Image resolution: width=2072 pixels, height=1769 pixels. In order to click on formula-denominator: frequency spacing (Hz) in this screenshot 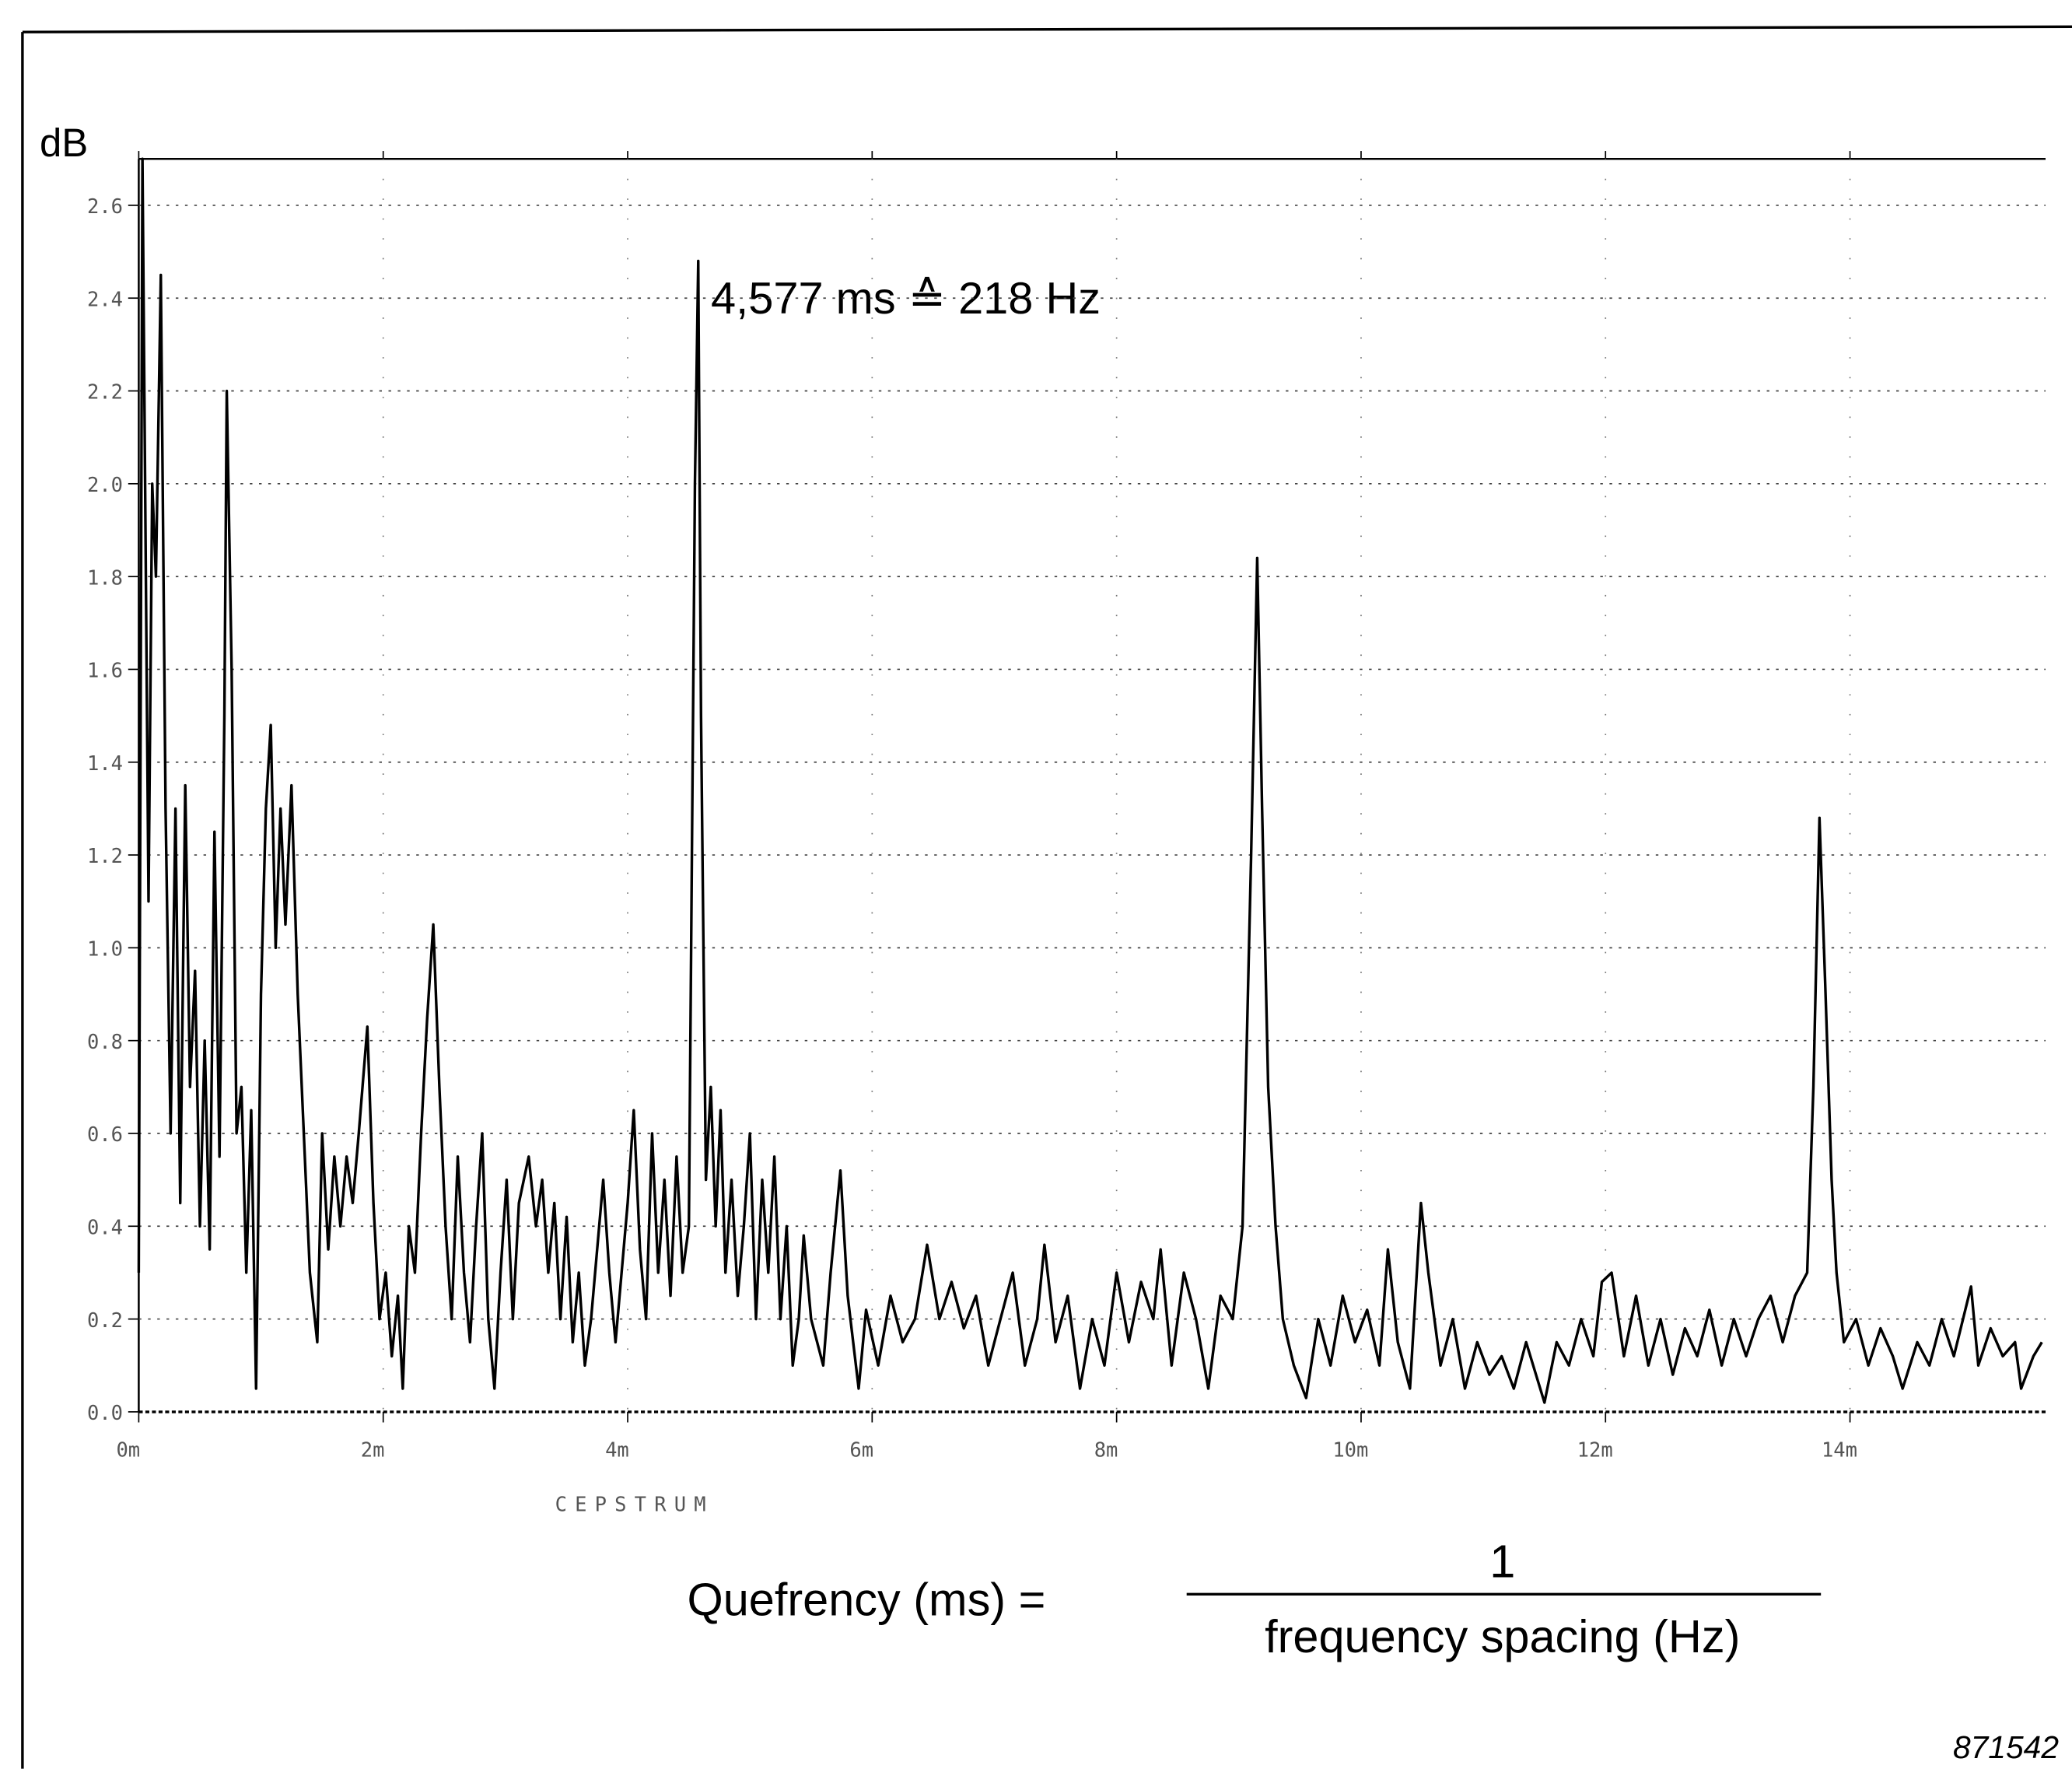, I will do `click(1503, 1636)`.